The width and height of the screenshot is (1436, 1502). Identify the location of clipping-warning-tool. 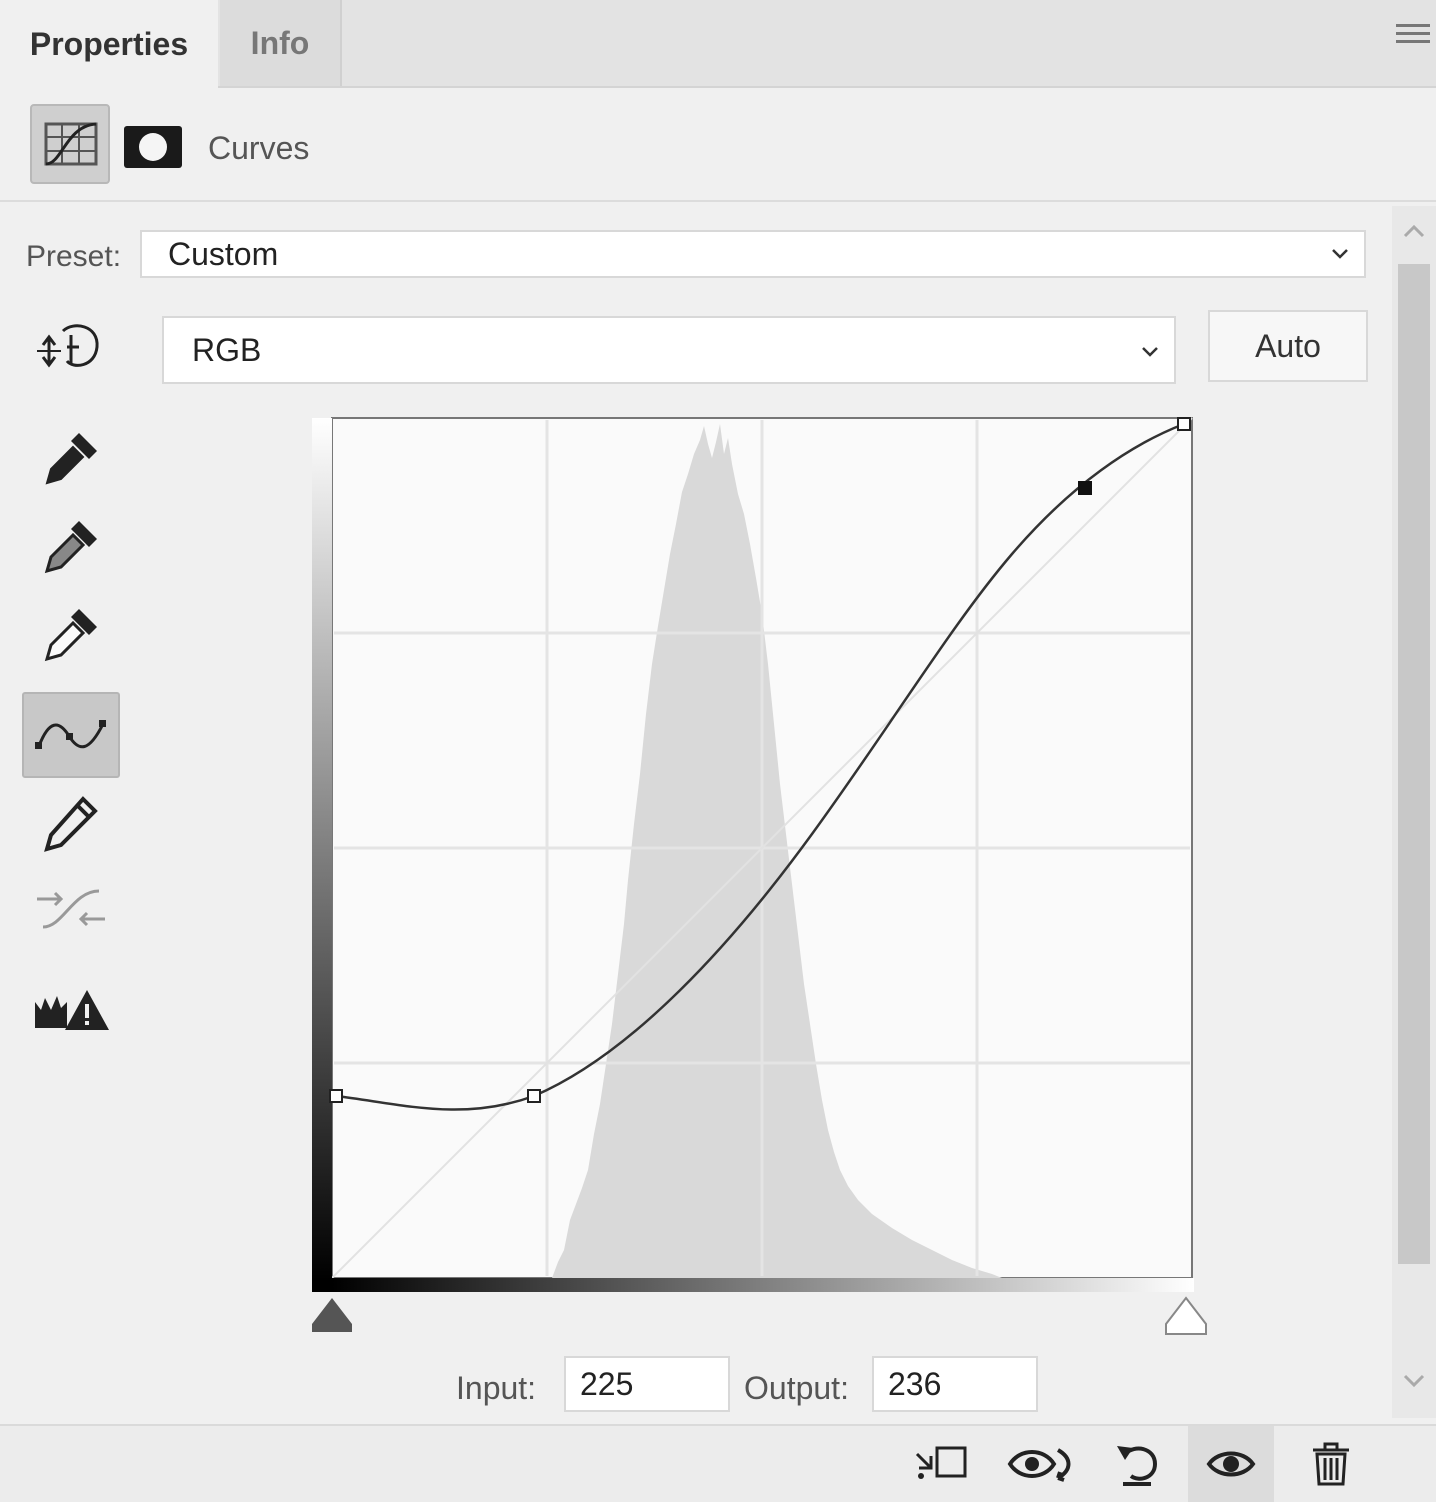
(71, 1009).